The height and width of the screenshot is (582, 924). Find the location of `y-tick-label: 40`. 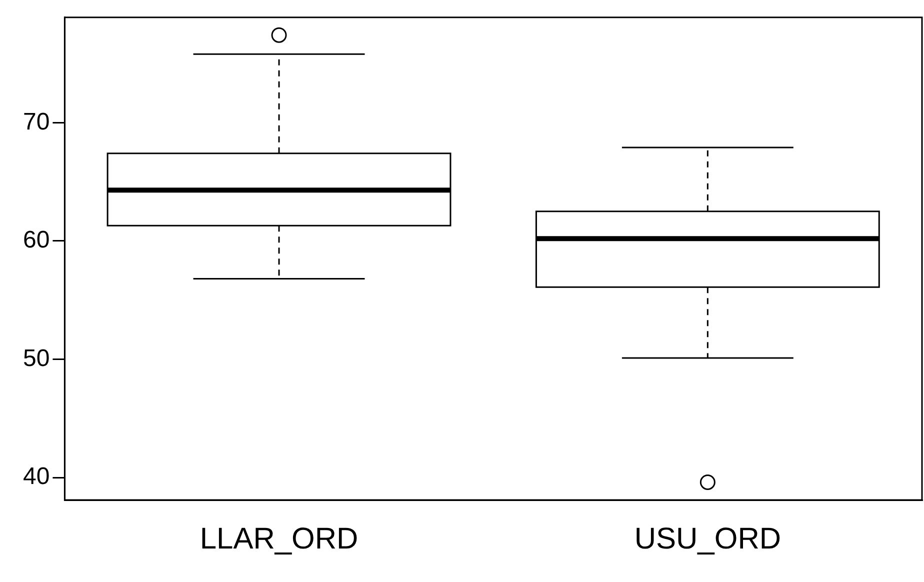

y-tick-label: 40 is located at coordinates (36, 476).